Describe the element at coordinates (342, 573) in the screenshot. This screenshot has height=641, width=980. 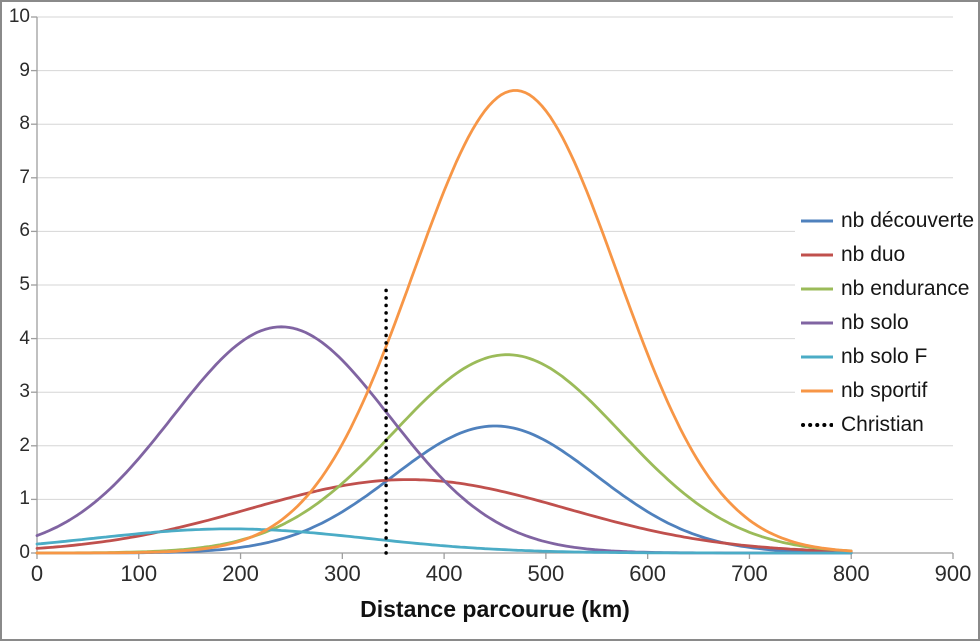
I see `x-tick-label: 300` at that location.